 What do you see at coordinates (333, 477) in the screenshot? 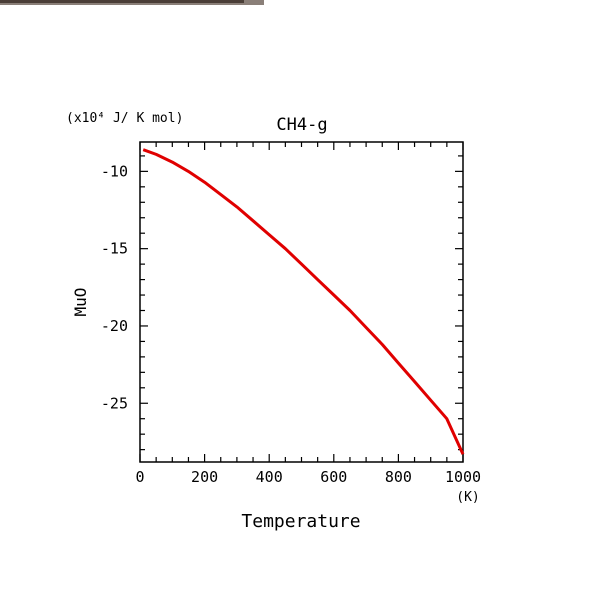
I see `x-tick-label: 600` at bounding box center [333, 477].